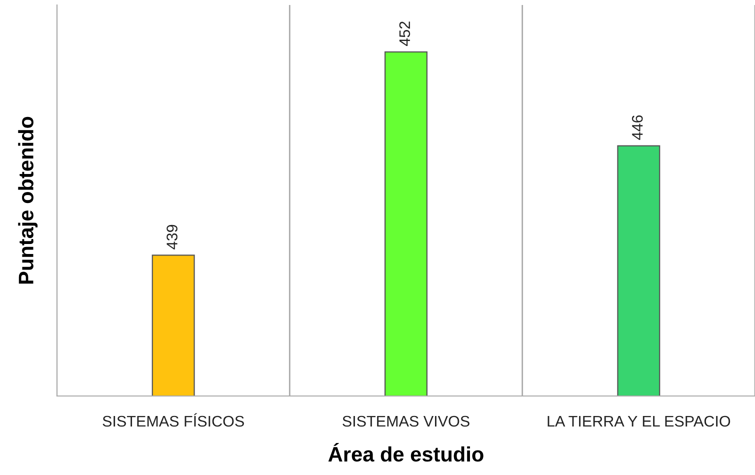  Describe the element at coordinates (404, 34) in the screenshot. I see `data-label: 452` at that location.